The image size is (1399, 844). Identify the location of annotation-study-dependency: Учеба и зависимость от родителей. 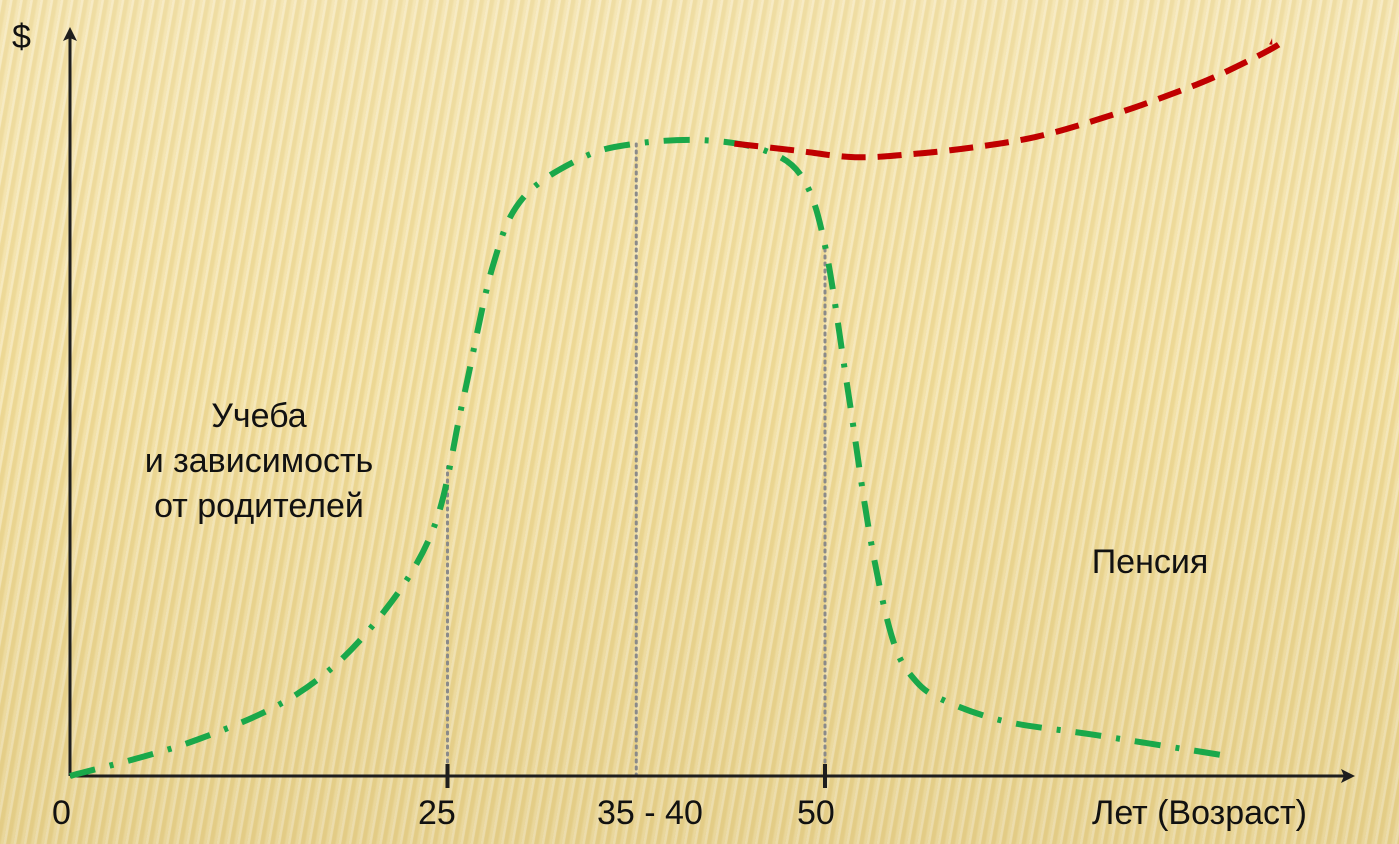
(259, 461).